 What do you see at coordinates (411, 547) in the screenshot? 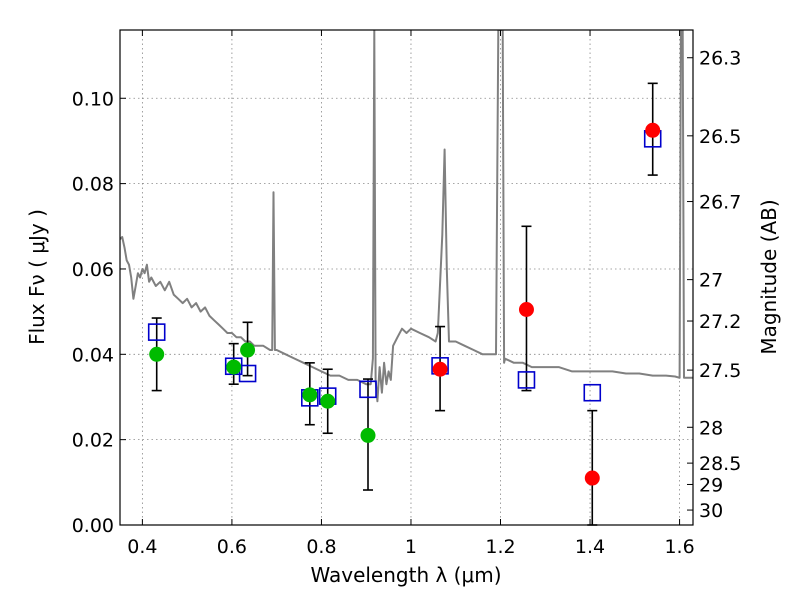
I see `x-tick-label: 1` at bounding box center [411, 547].